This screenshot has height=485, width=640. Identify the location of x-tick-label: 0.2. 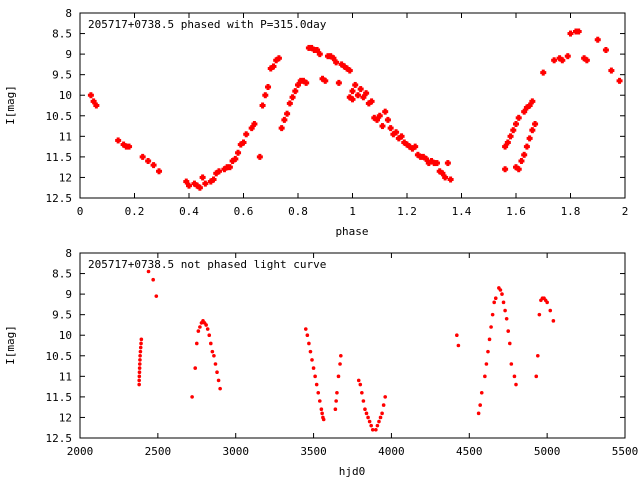
(135, 211).